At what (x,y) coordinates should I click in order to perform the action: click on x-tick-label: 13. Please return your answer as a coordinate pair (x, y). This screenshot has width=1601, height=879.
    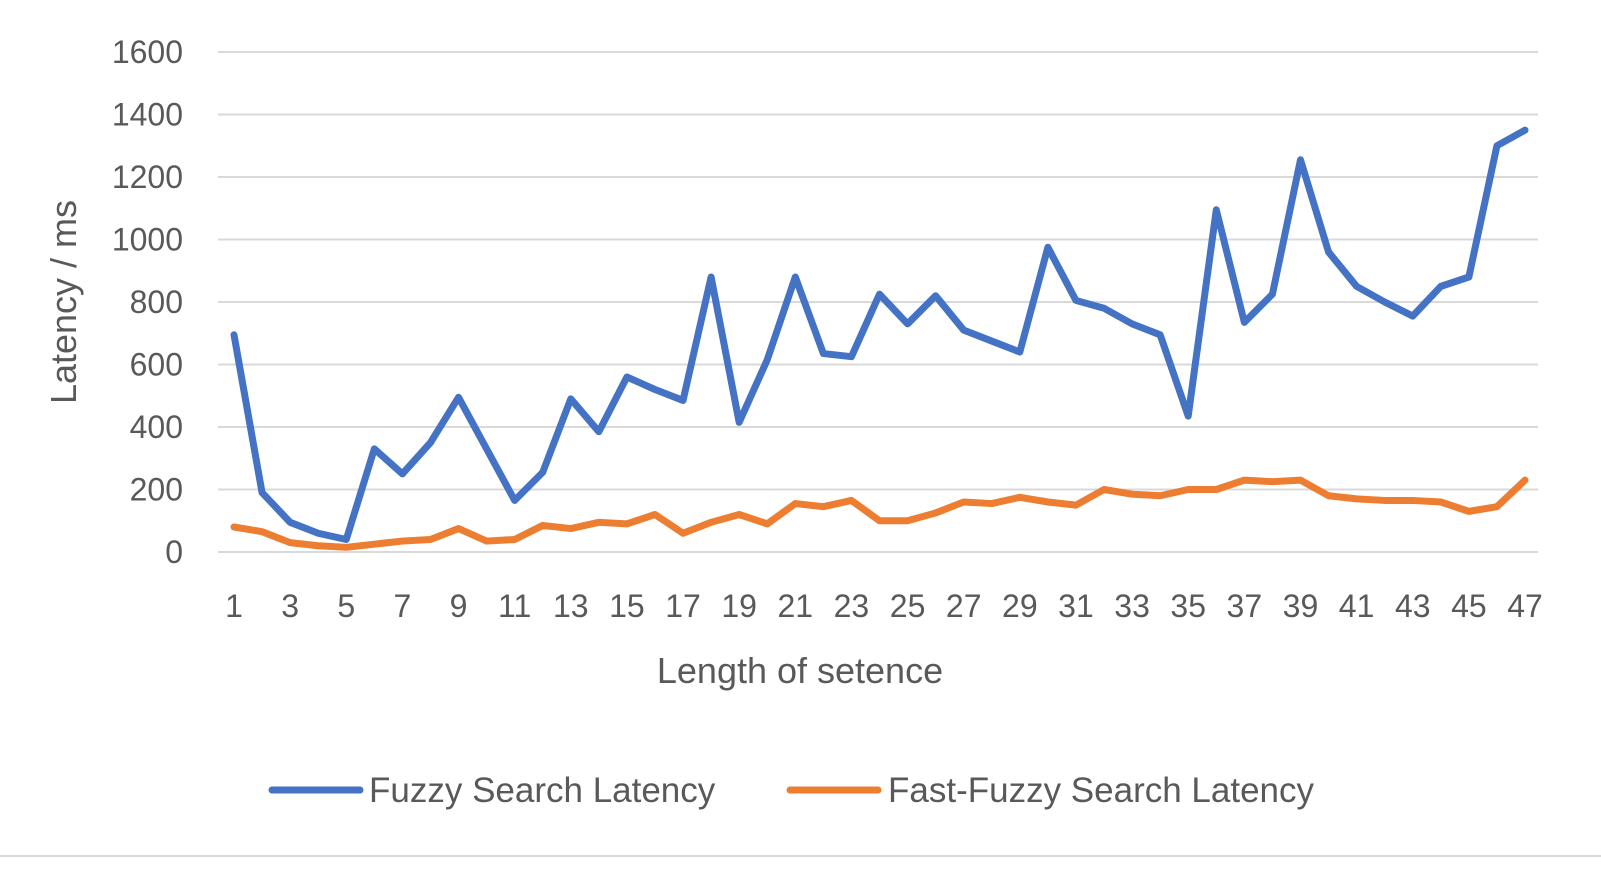
    Looking at the image, I should click on (571, 606).